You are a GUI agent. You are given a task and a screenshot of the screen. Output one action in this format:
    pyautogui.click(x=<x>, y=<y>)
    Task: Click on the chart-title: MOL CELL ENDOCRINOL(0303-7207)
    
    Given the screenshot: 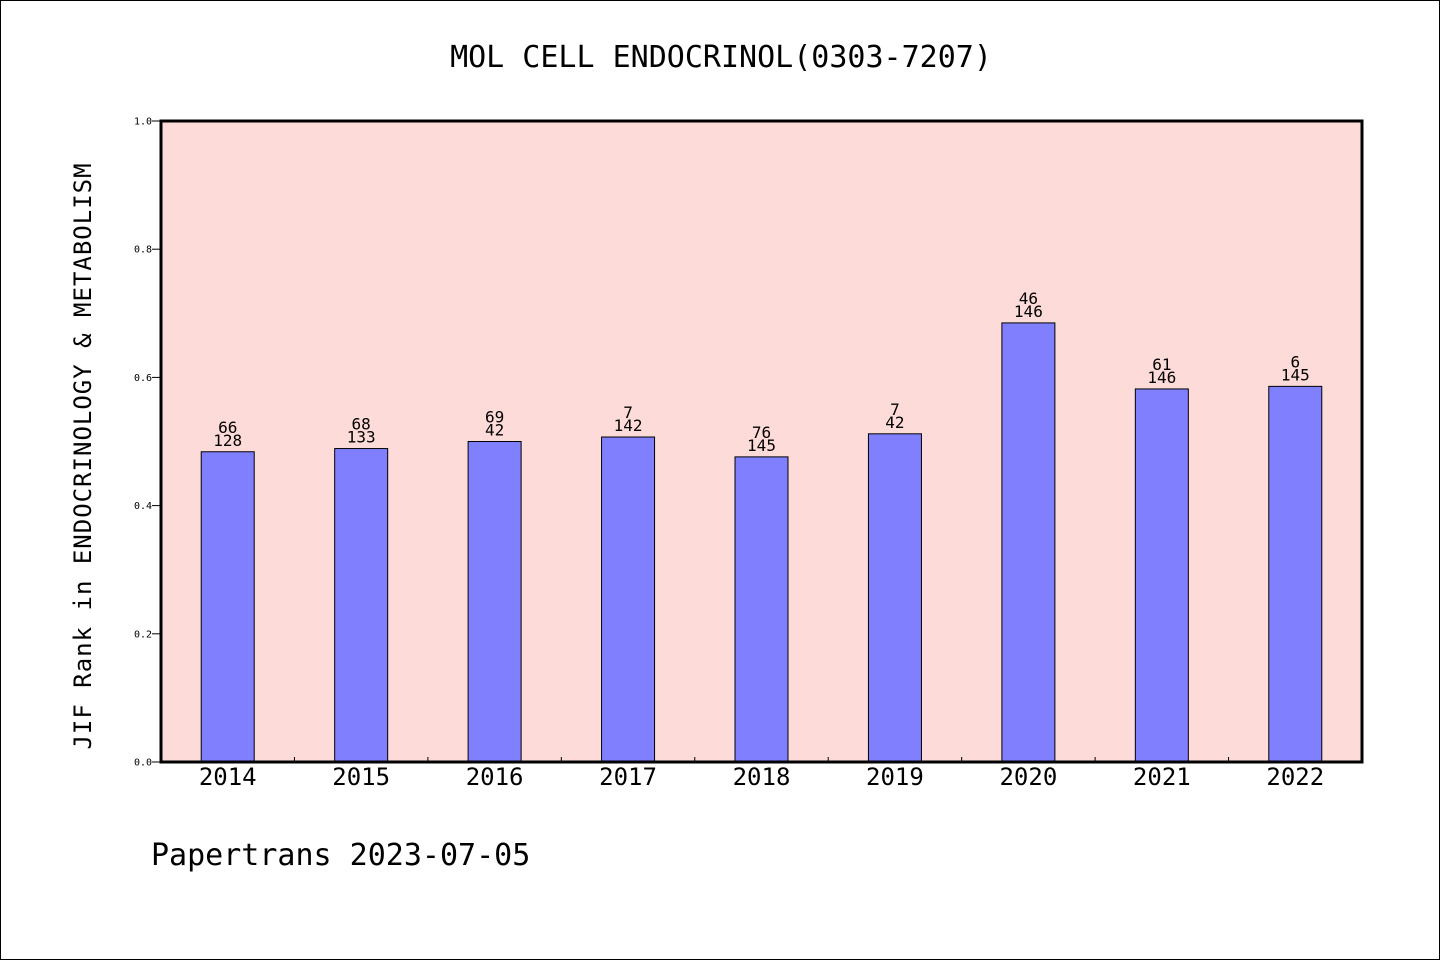 What is the action you would take?
    pyautogui.click(x=721, y=57)
    